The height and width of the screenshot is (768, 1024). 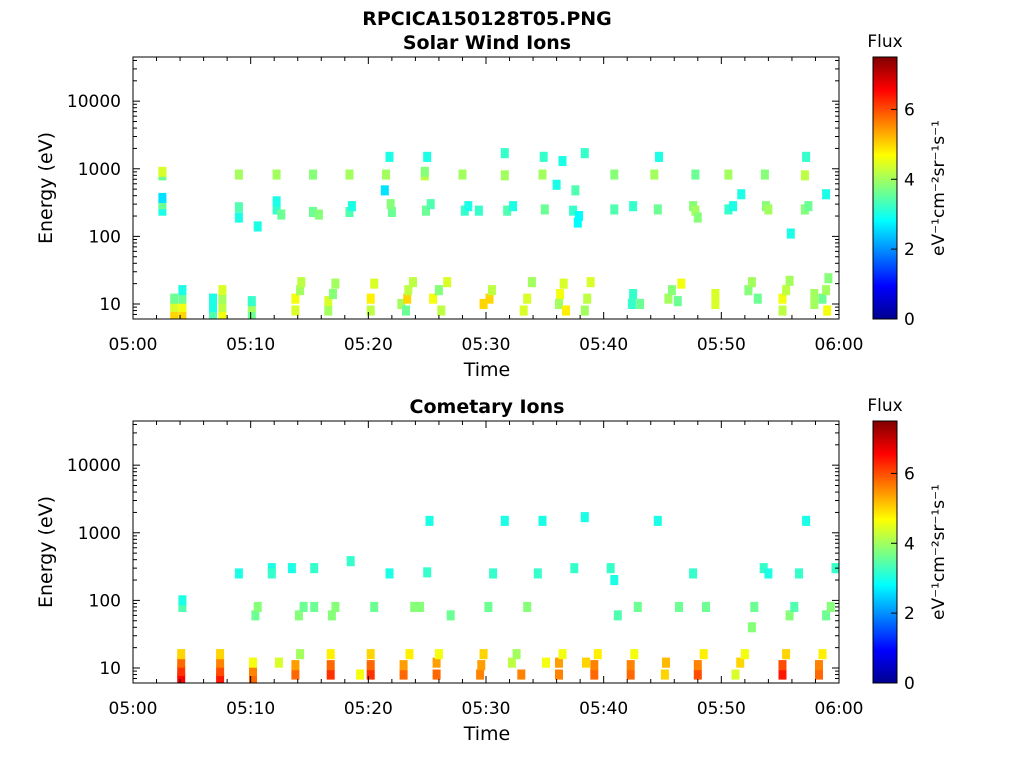 I want to click on y-axis-label: Energy (eV), so click(x=46, y=188).